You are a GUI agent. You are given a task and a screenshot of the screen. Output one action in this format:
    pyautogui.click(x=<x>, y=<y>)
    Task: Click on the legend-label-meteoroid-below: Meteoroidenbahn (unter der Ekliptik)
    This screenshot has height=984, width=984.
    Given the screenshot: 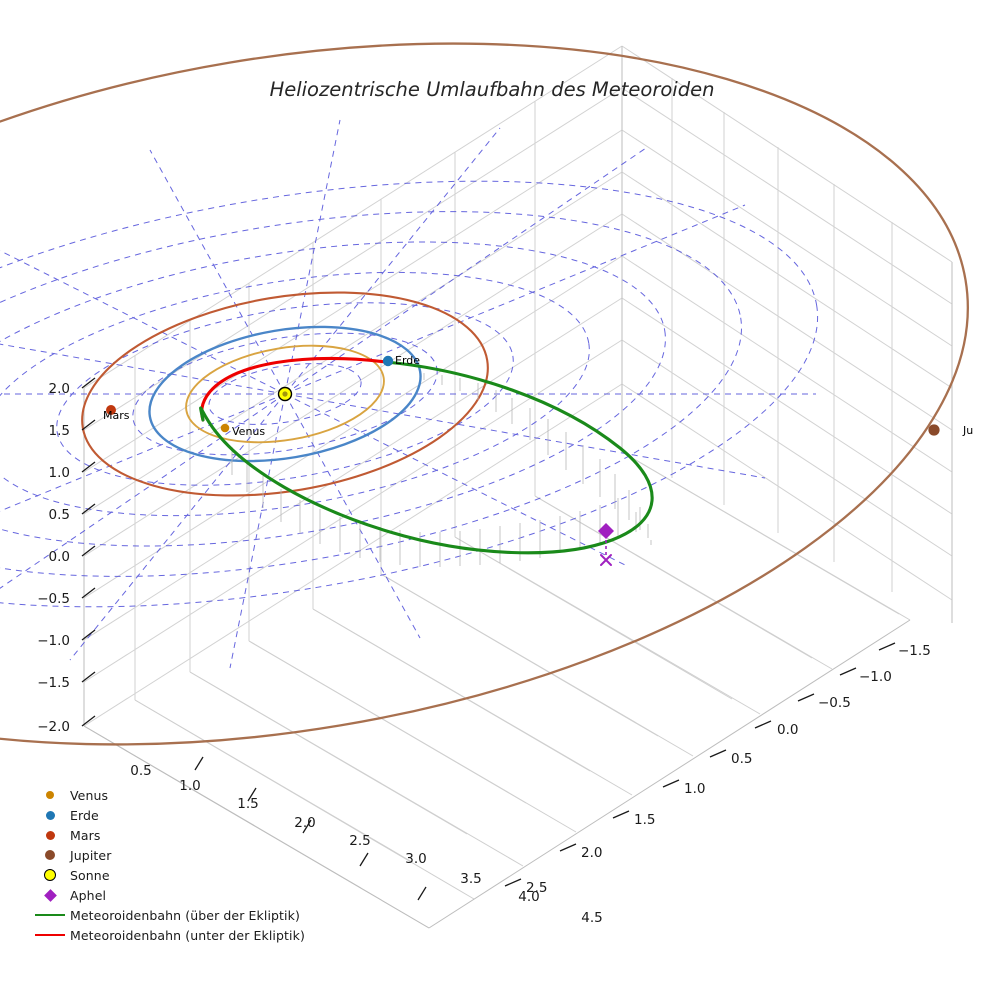 What is the action you would take?
    pyautogui.click(x=187, y=935)
    